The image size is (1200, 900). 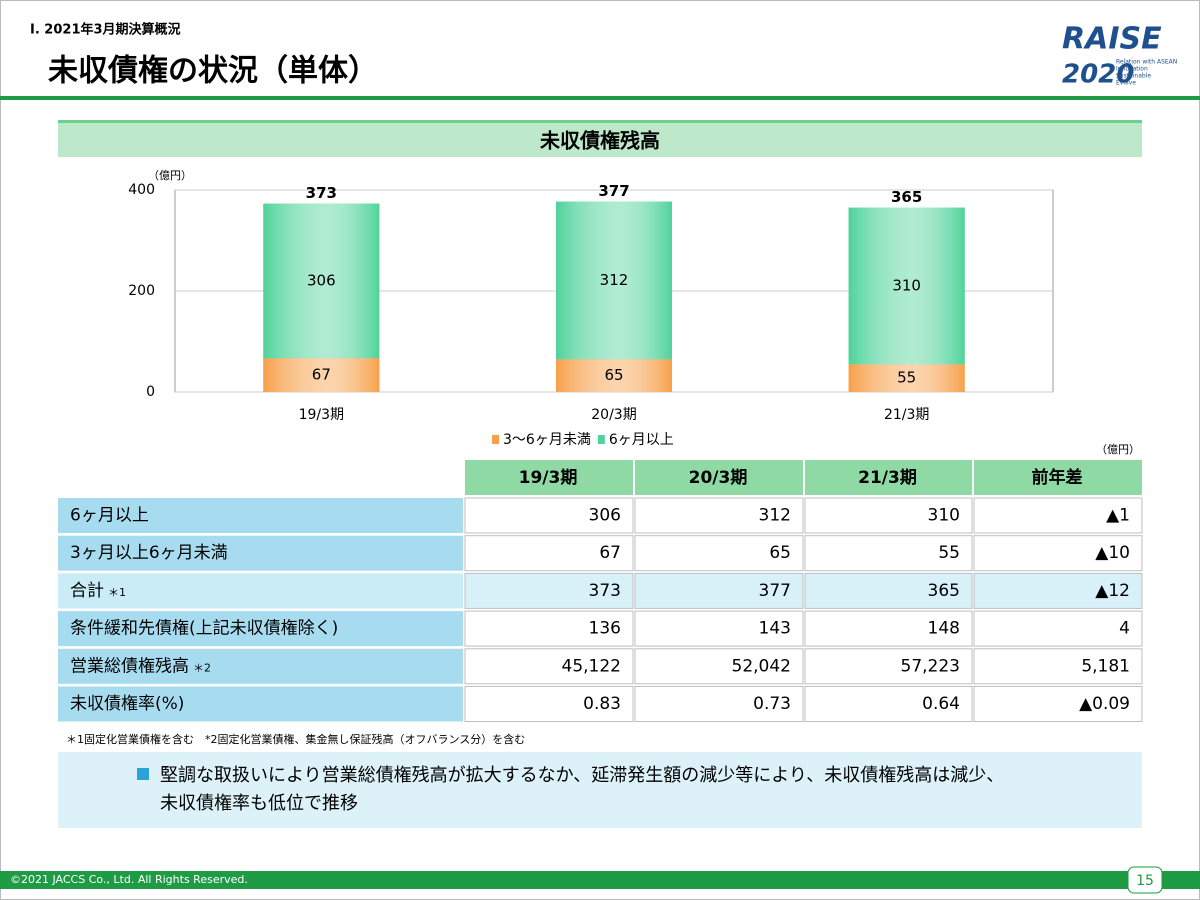 I want to click on cell-value: 55, so click(x=949, y=553).